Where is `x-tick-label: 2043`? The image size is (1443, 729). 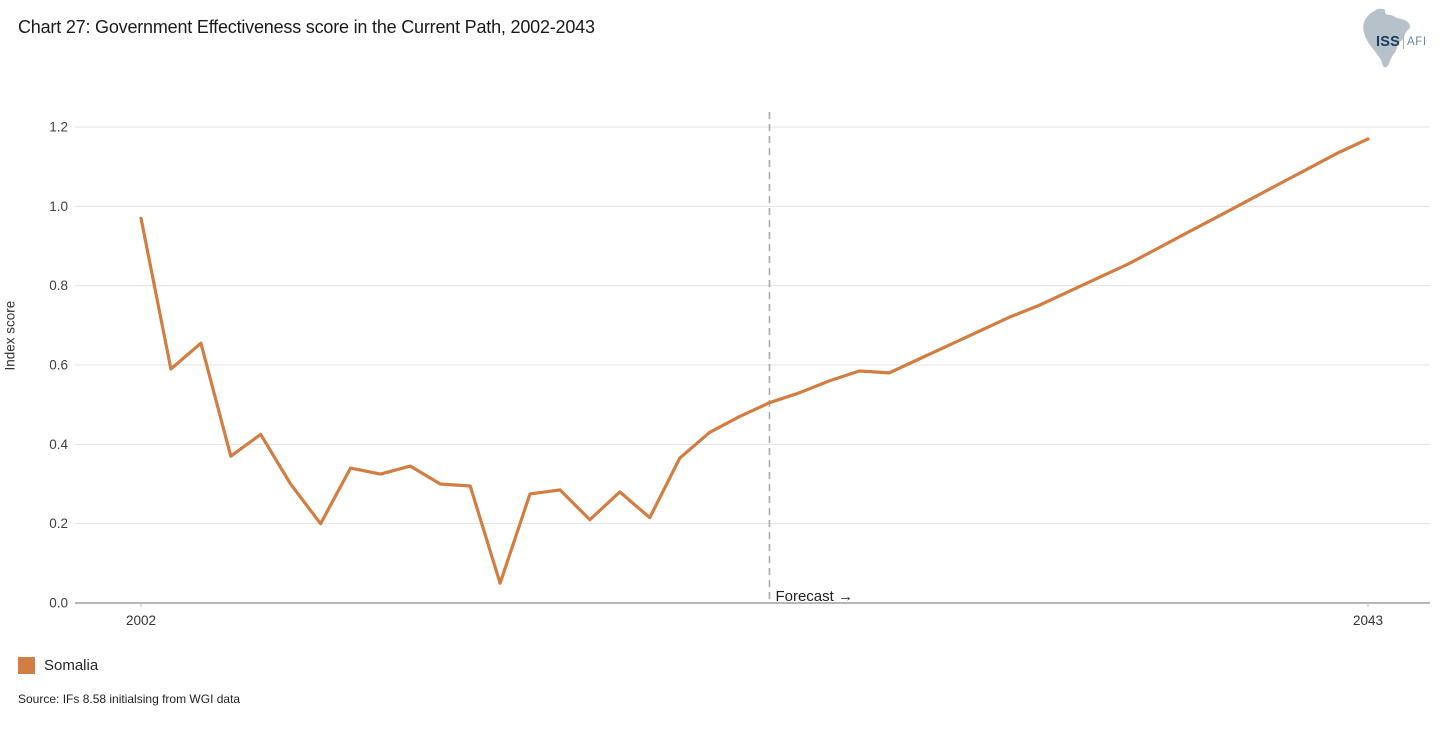
x-tick-label: 2043 is located at coordinates (1368, 620).